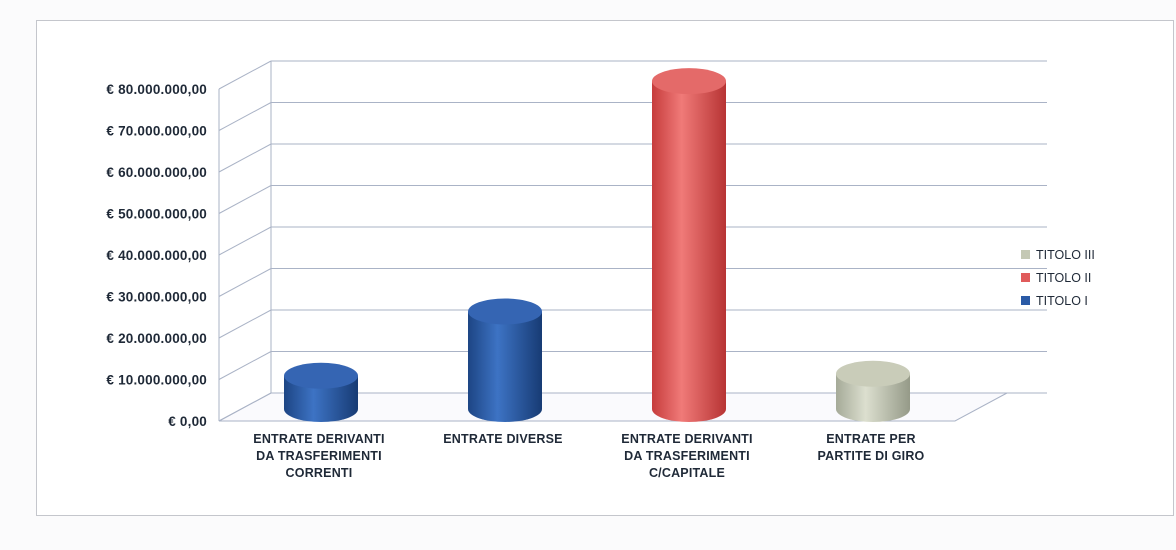  I want to click on y-tick-label: € 50.000.000,00, so click(156, 214).